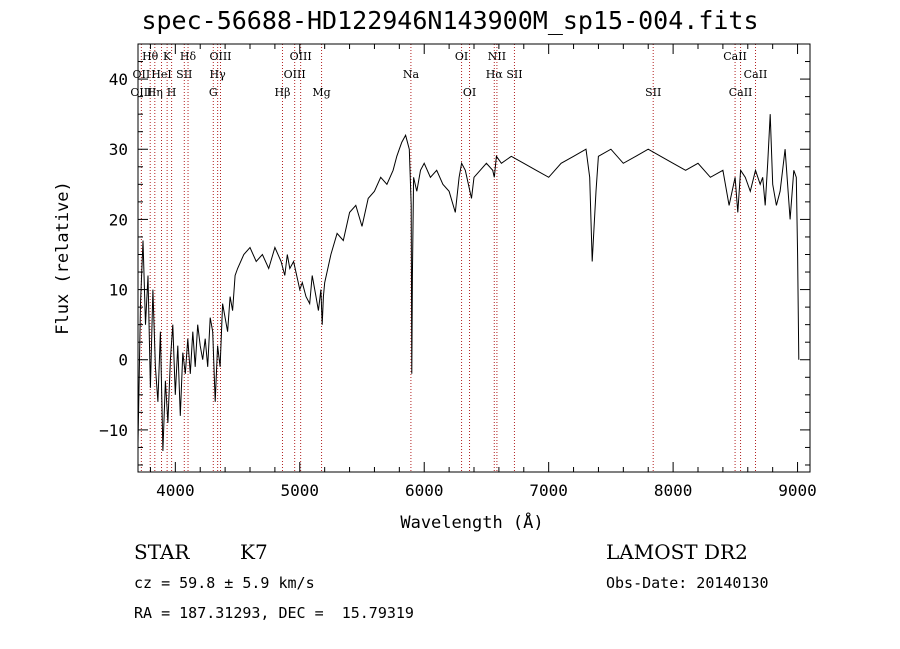 The height and width of the screenshot is (649, 900). Describe the element at coordinates (274, 613) in the screenshot. I see `coordinates-line: RA = 187.31293, DEC = 15.79319` at that location.